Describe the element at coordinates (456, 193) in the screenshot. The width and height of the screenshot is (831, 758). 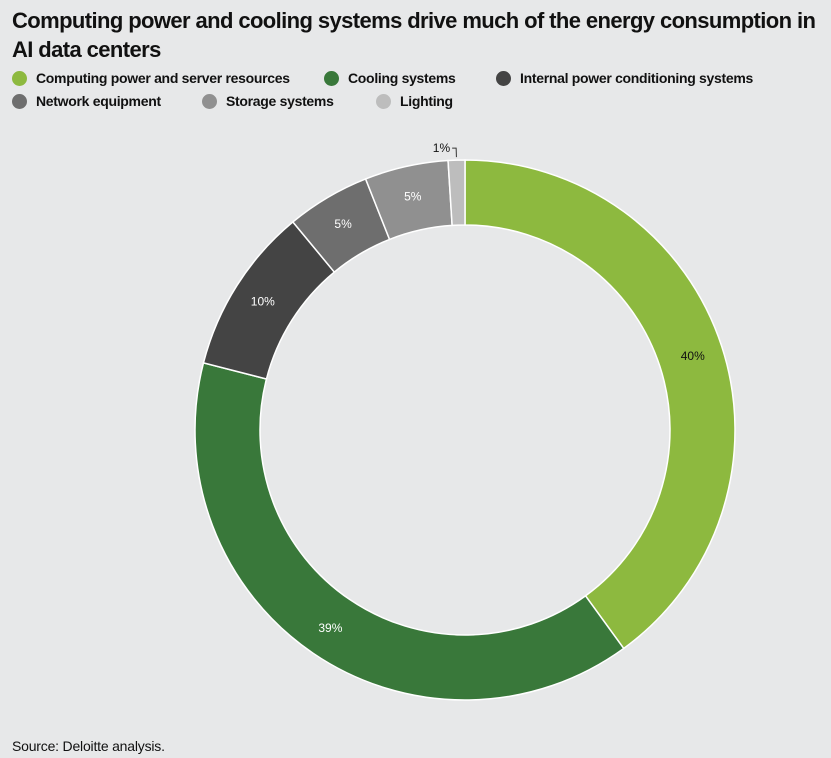
I see `slice-lighting` at that location.